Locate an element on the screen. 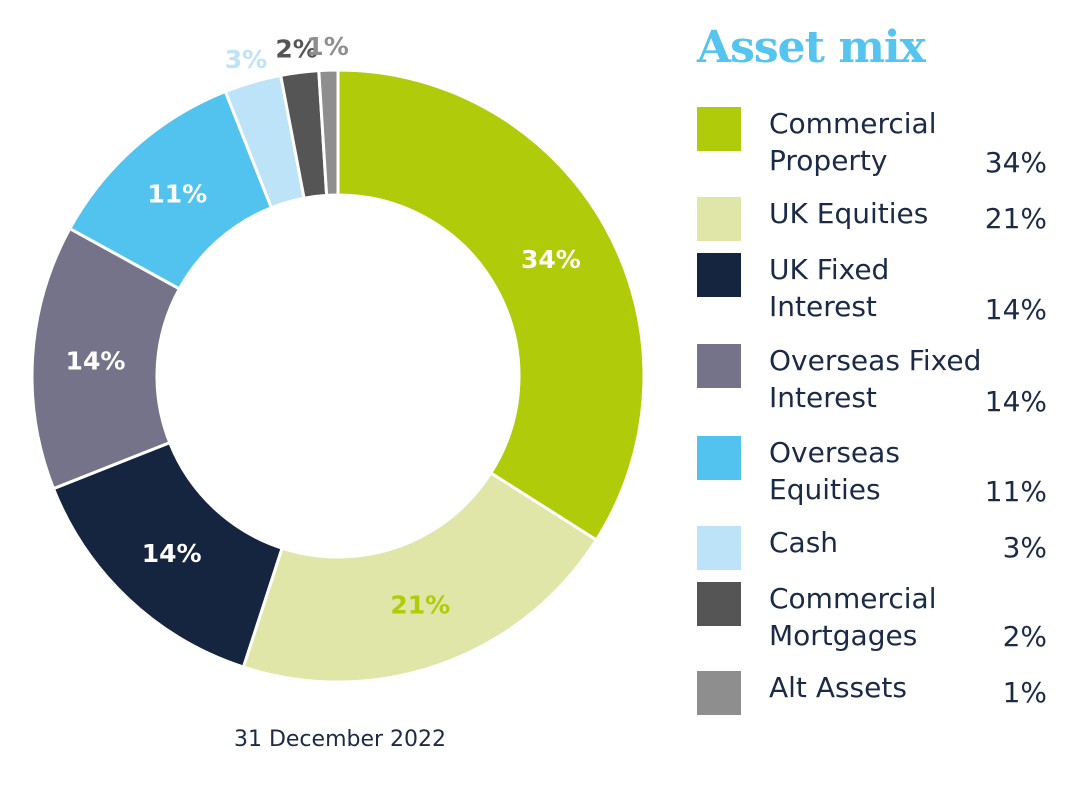 Image resolution: width=1079 pixels, height=787 pixels. data-label: 1% is located at coordinates (327, 46).